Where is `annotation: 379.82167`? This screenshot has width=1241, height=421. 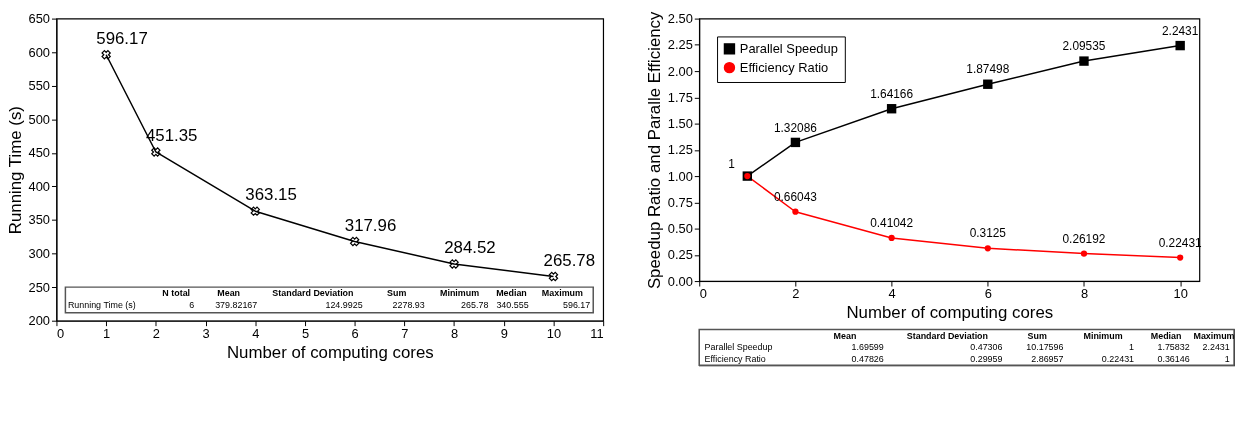 annotation: 379.82167 is located at coordinates (236, 304).